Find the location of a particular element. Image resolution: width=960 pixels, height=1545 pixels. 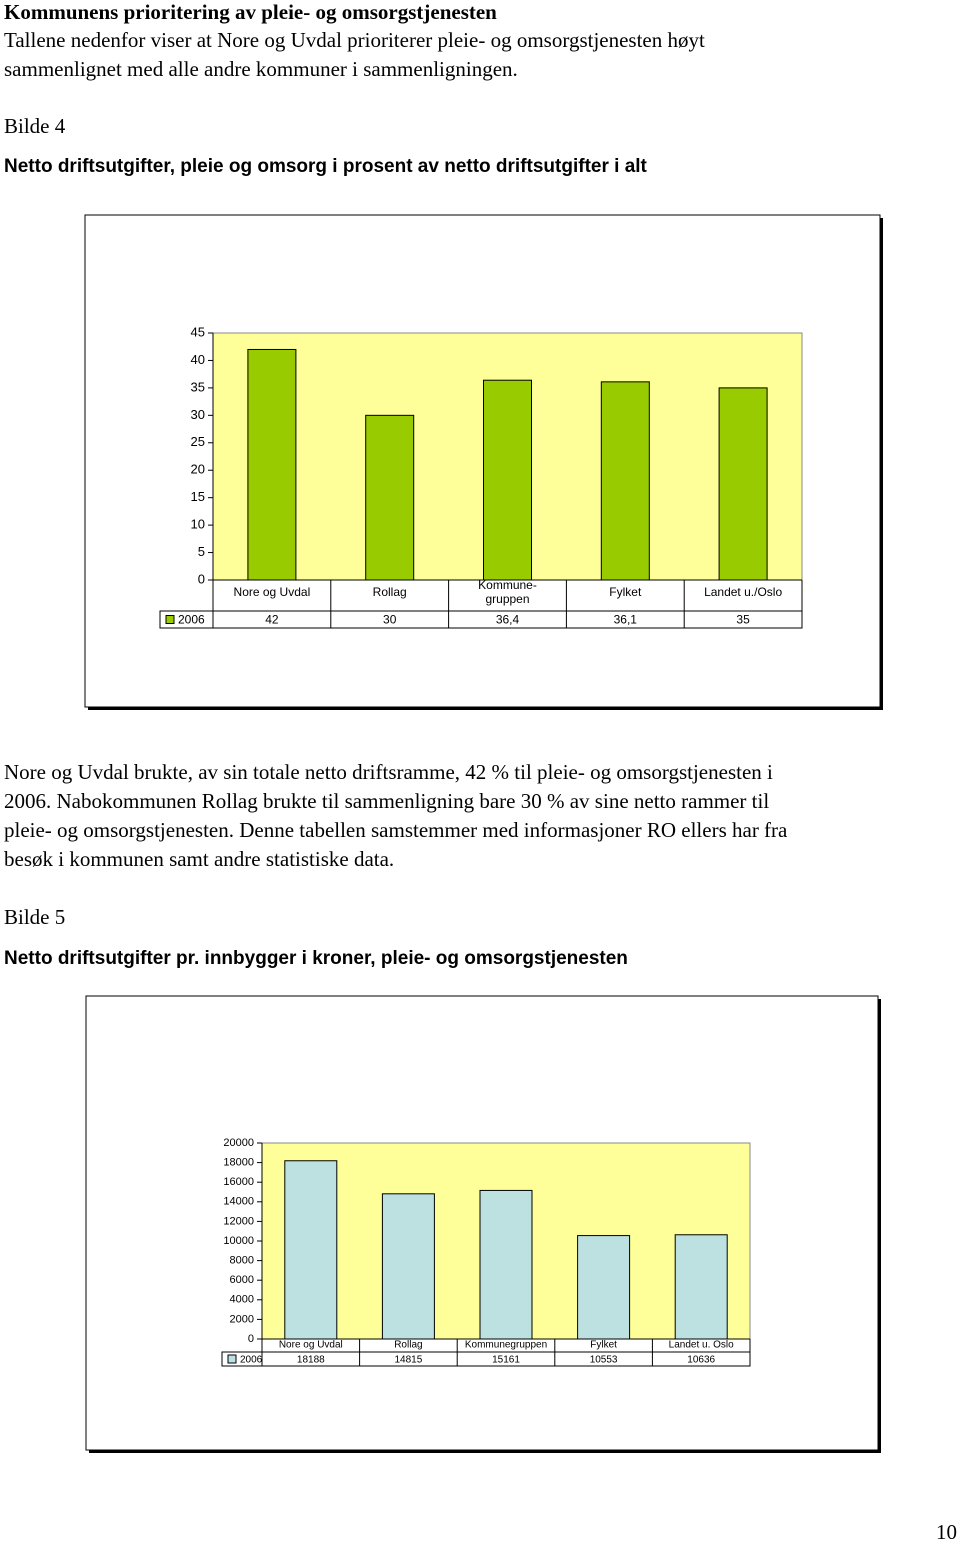

y-tick-label: 5 is located at coordinates (201, 551).